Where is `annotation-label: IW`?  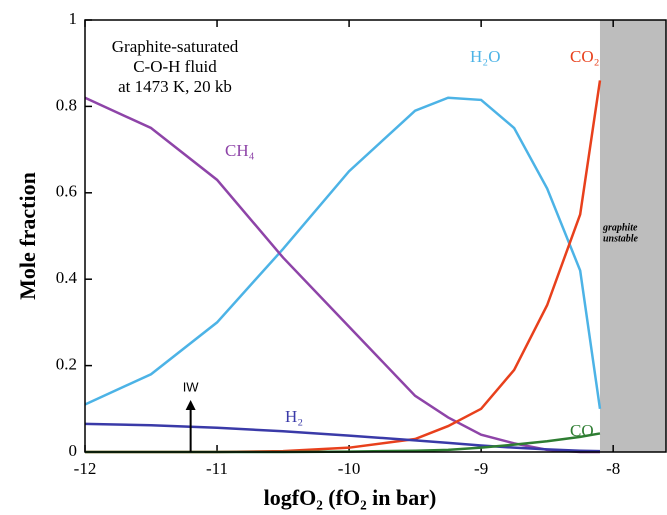
annotation-label: IW is located at coordinates (191, 386).